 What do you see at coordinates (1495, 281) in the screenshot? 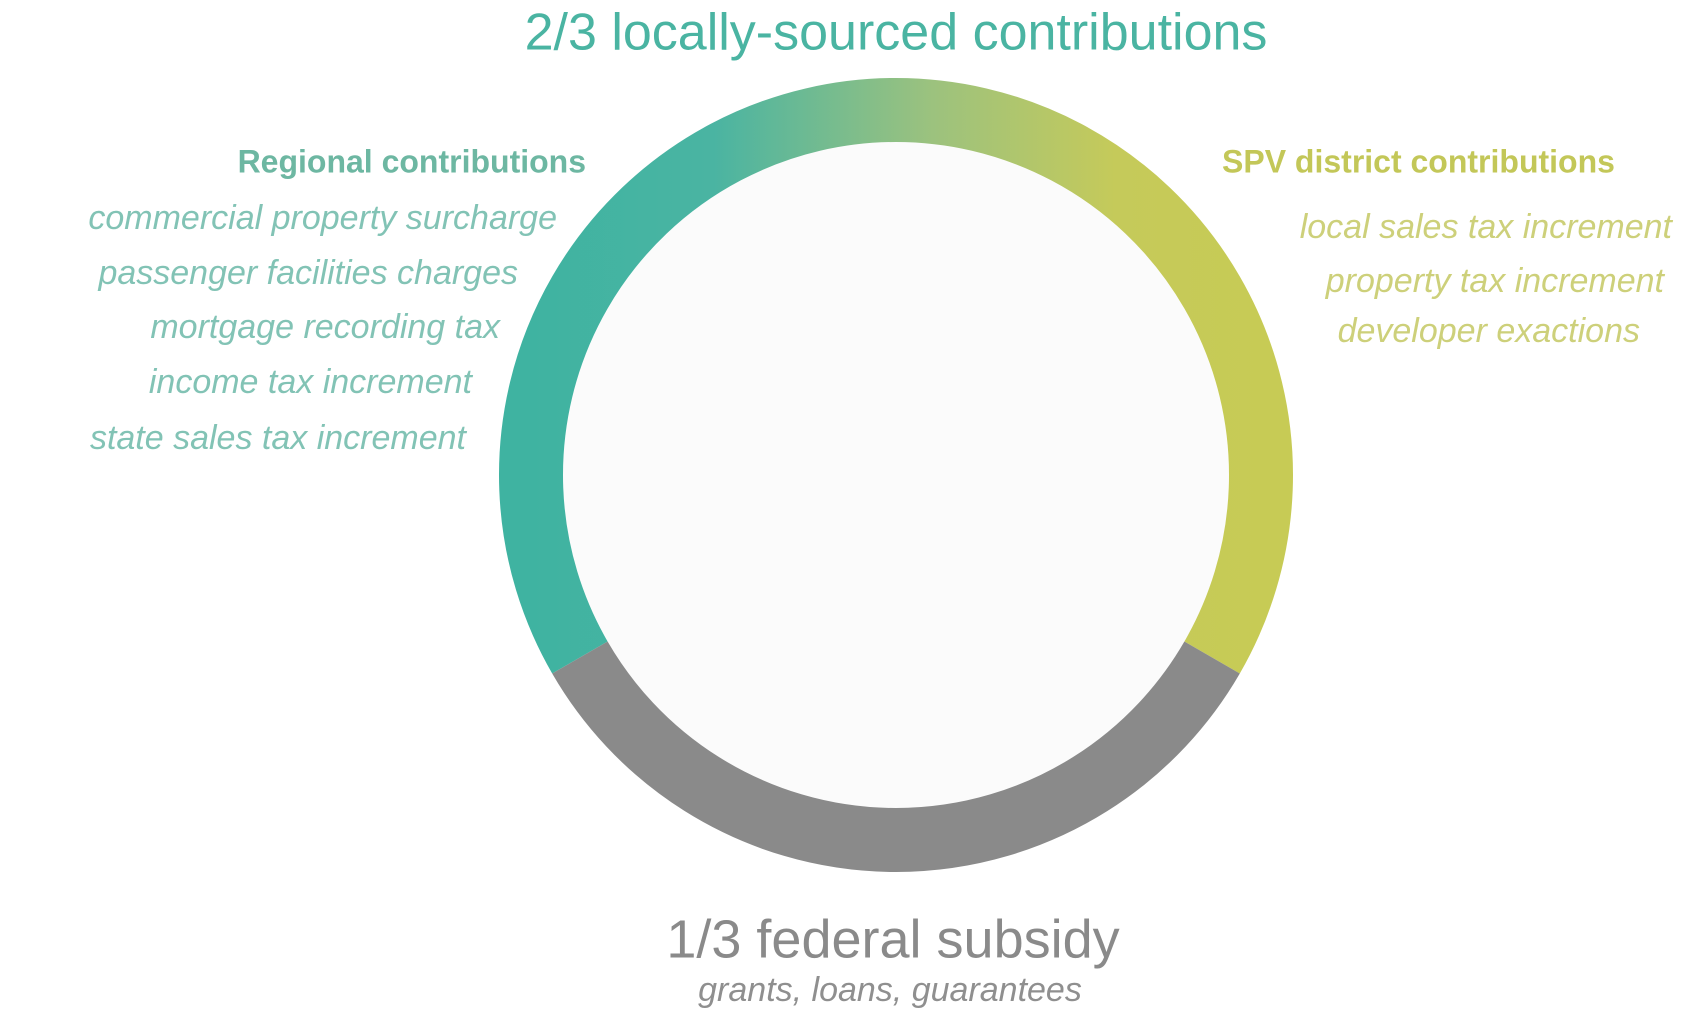
I see `spv-item: property tax increment` at bounding box center [1495, 281].